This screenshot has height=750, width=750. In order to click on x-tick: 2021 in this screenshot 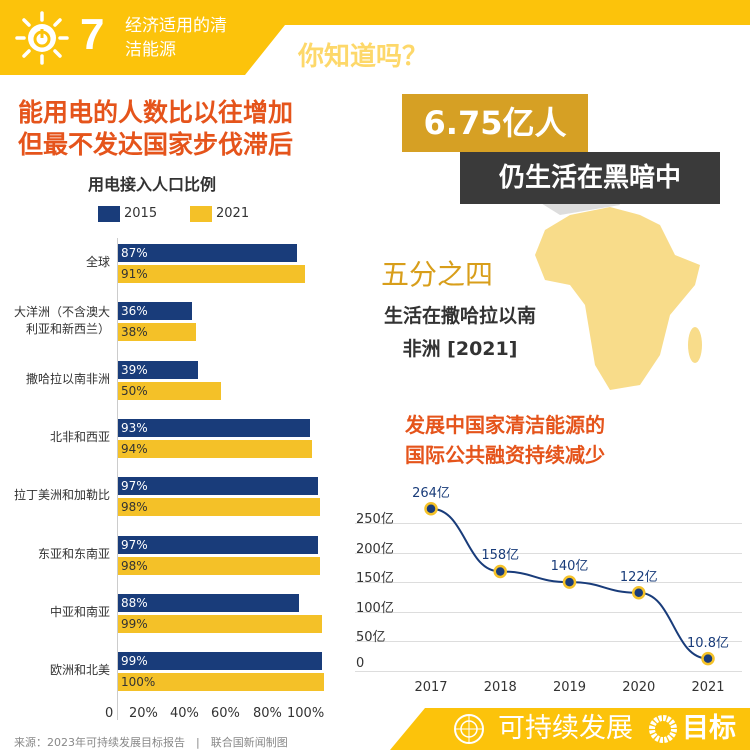, I will do `click(708, 687)`.